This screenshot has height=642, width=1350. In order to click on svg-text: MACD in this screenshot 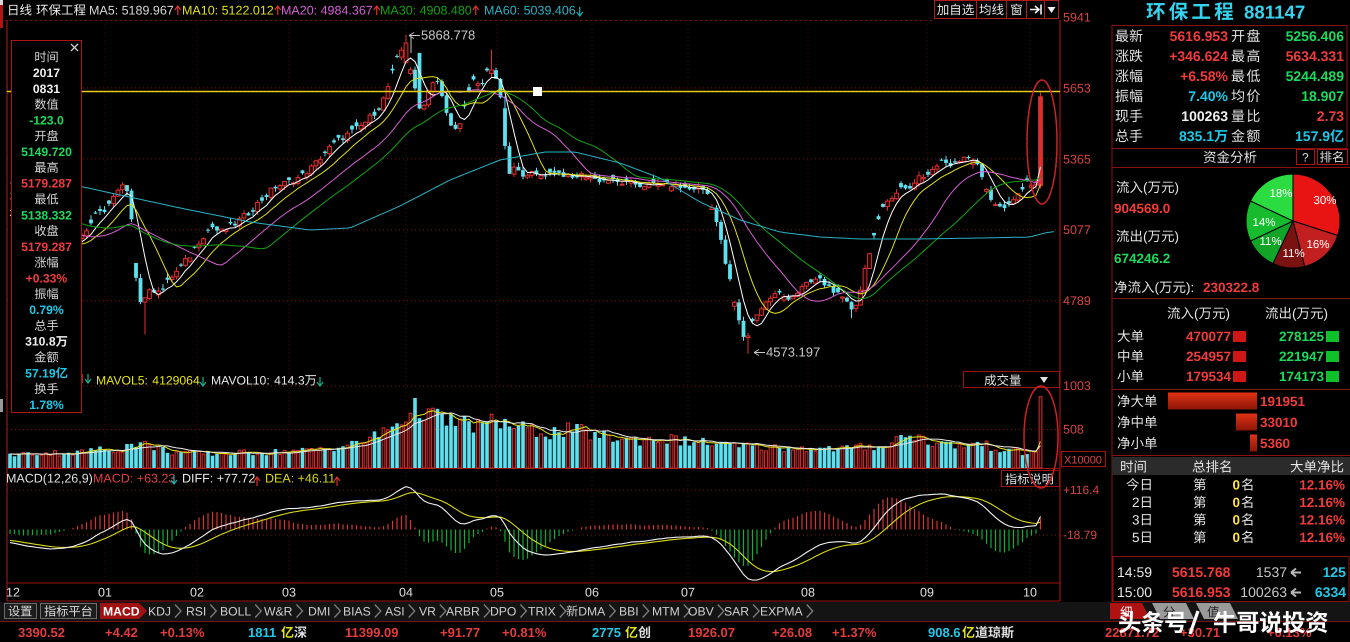, I will do `click(121, 612)`.